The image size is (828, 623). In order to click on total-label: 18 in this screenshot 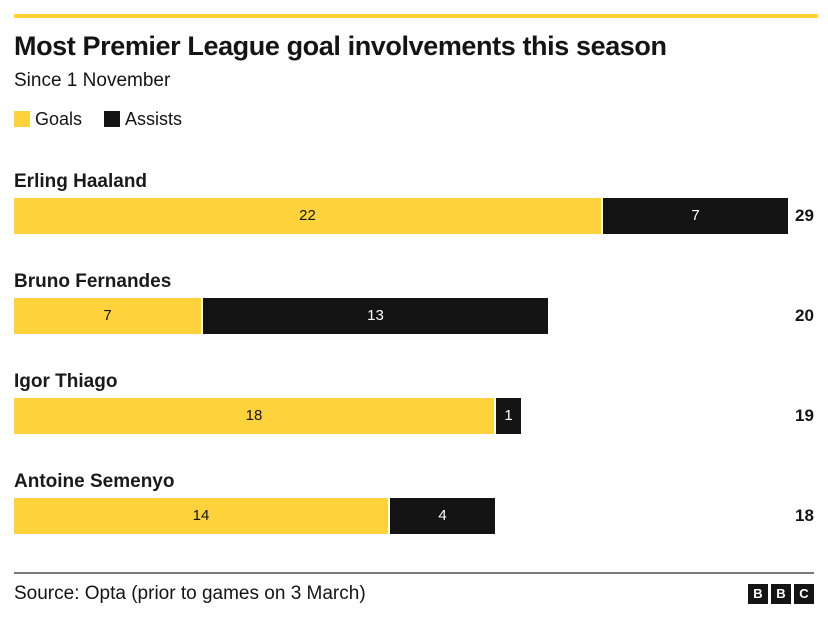, I will do `click(804, 515)`.